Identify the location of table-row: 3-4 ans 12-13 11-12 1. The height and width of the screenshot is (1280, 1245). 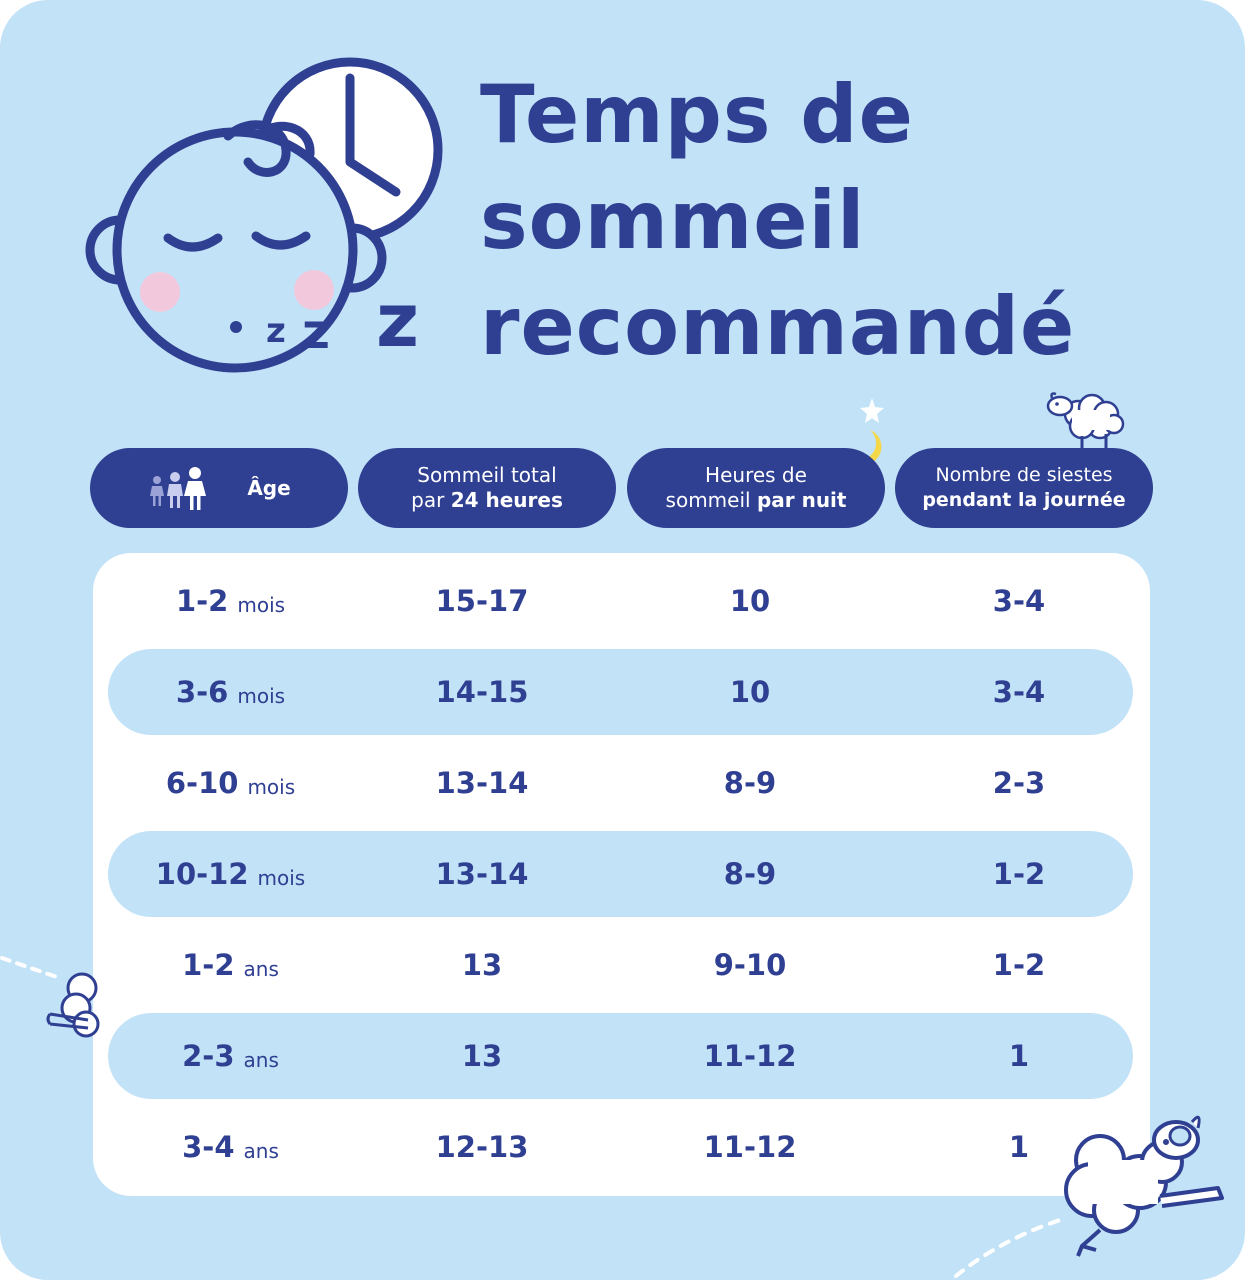
(620, 1147).